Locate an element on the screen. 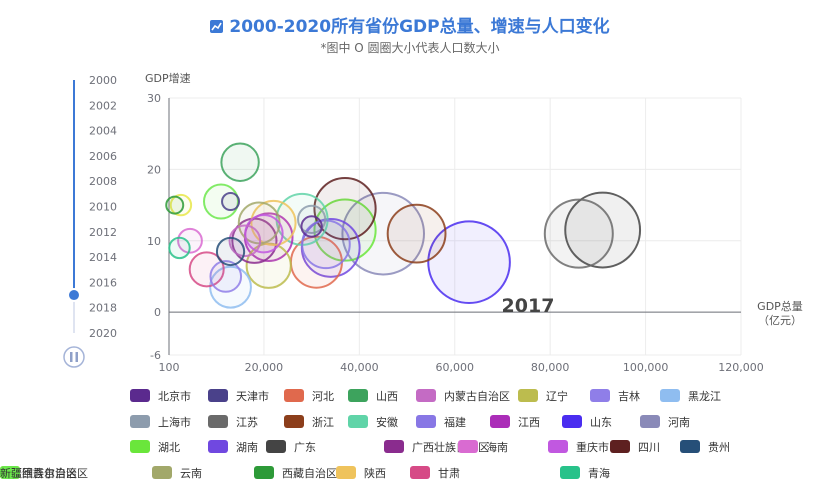 This screenshot has height=496, width=820. legend-label: 河北 is located at coordinates (323, 396).